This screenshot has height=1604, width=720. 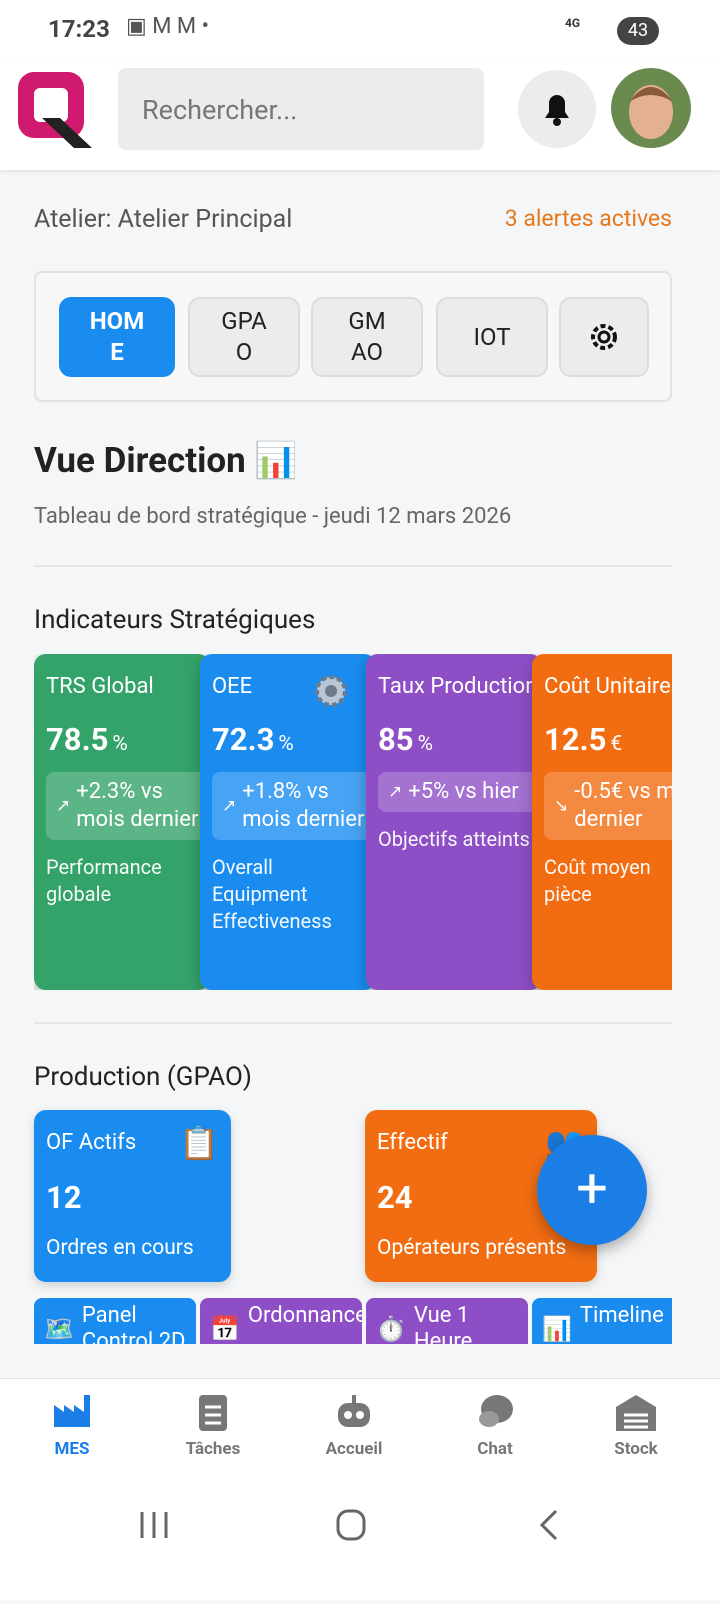 What do you see at coordinates (349, 1525) in the screenshot?
I see `system-buttons` at bounding box center [349, 1525].